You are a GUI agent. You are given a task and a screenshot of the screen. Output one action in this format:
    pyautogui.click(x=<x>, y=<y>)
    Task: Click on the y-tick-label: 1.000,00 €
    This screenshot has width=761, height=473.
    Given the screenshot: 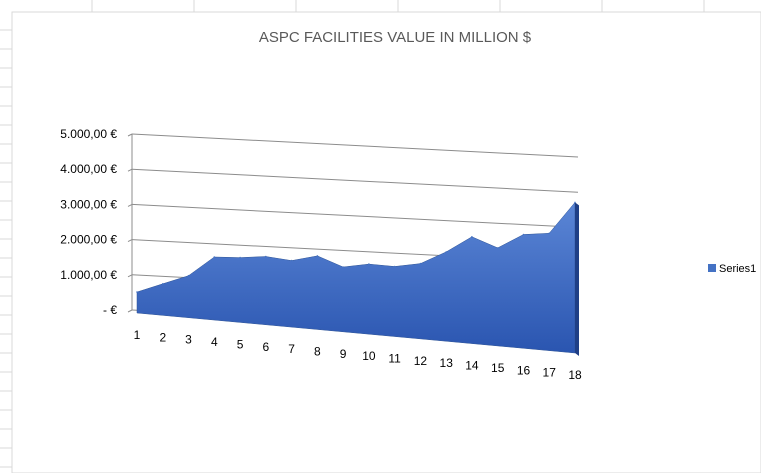 What is the action you would take?
    pyautogui.click(x=88, y=275)
    